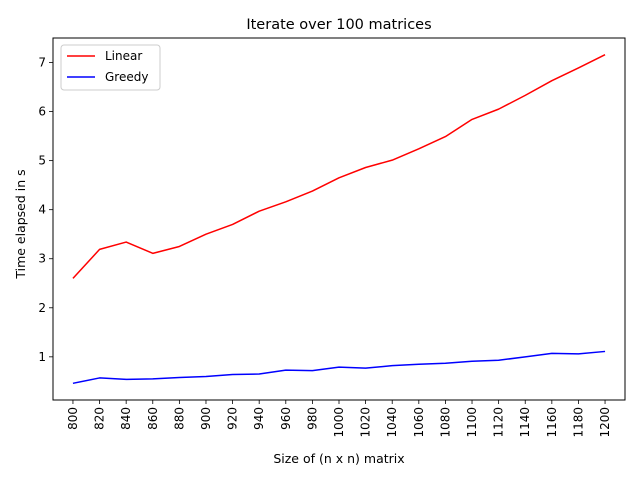 The width and height of the screenshot is (640, 480). Describe the element at coordinates (338, 458) in the screenshot. I see `x-axis-label: Size of (n x n) matrix` at that location.